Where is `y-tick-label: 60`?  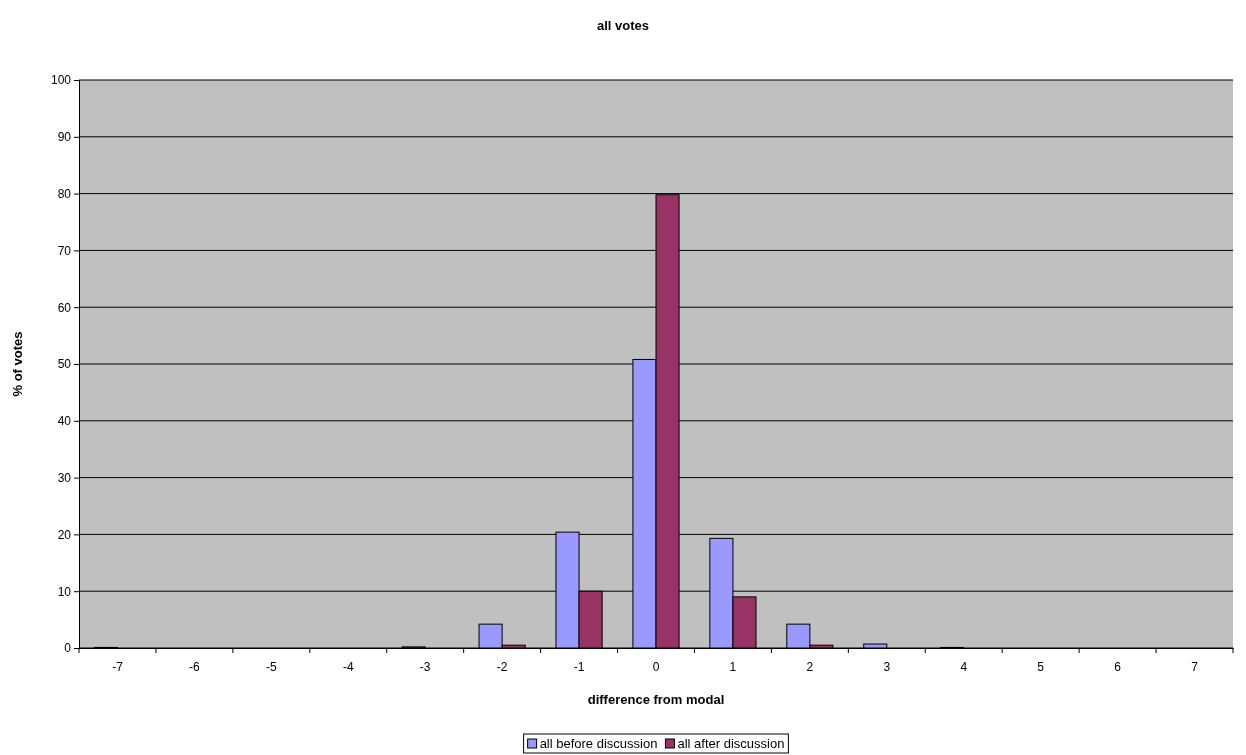
y-tick-label: 60 is located at coordinates (64, 307).